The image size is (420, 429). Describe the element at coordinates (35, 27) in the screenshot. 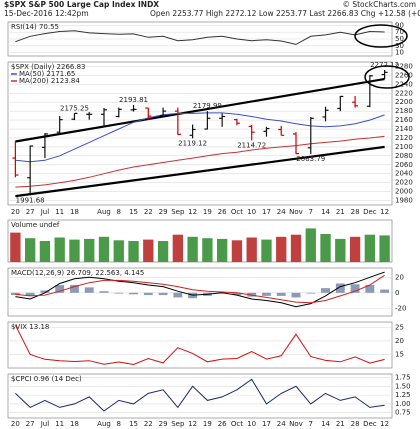

I see `panel-title: RSI(14) 70.55` at that location.